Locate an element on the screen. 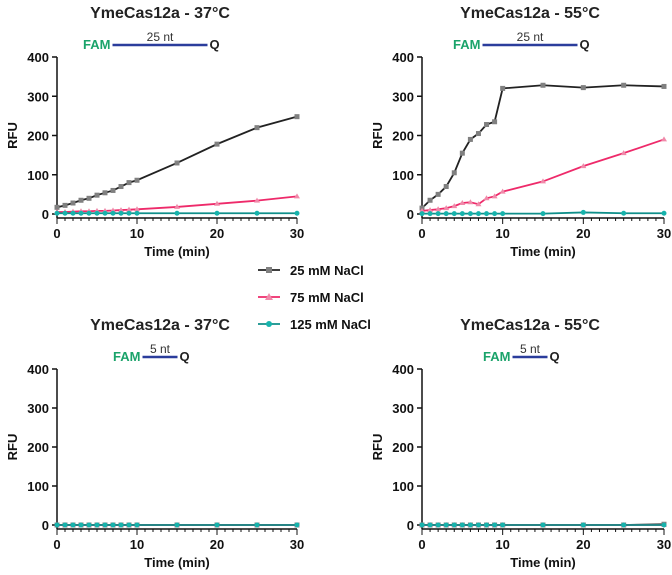  chart-title: YmeCas12a - 37°C is located at coordinates (160, 325).